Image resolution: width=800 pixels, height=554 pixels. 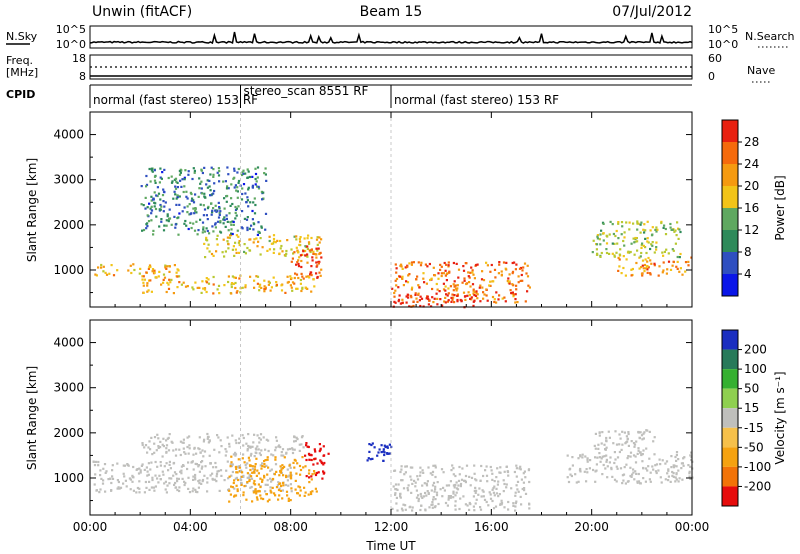 I want to click on velocity-colorbar-label: Velocity [m s⁻¹], so click(x=780, y=417).